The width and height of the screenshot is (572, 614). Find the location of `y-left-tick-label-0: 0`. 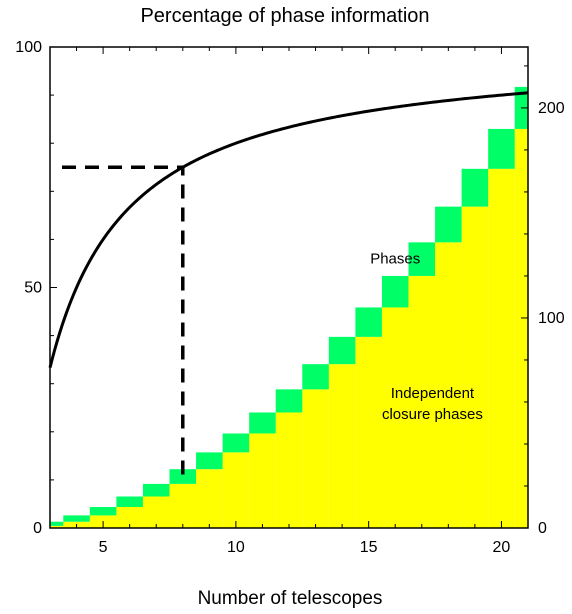

y-left-tick-label-0: 0 is located at coordinates (37, 528).